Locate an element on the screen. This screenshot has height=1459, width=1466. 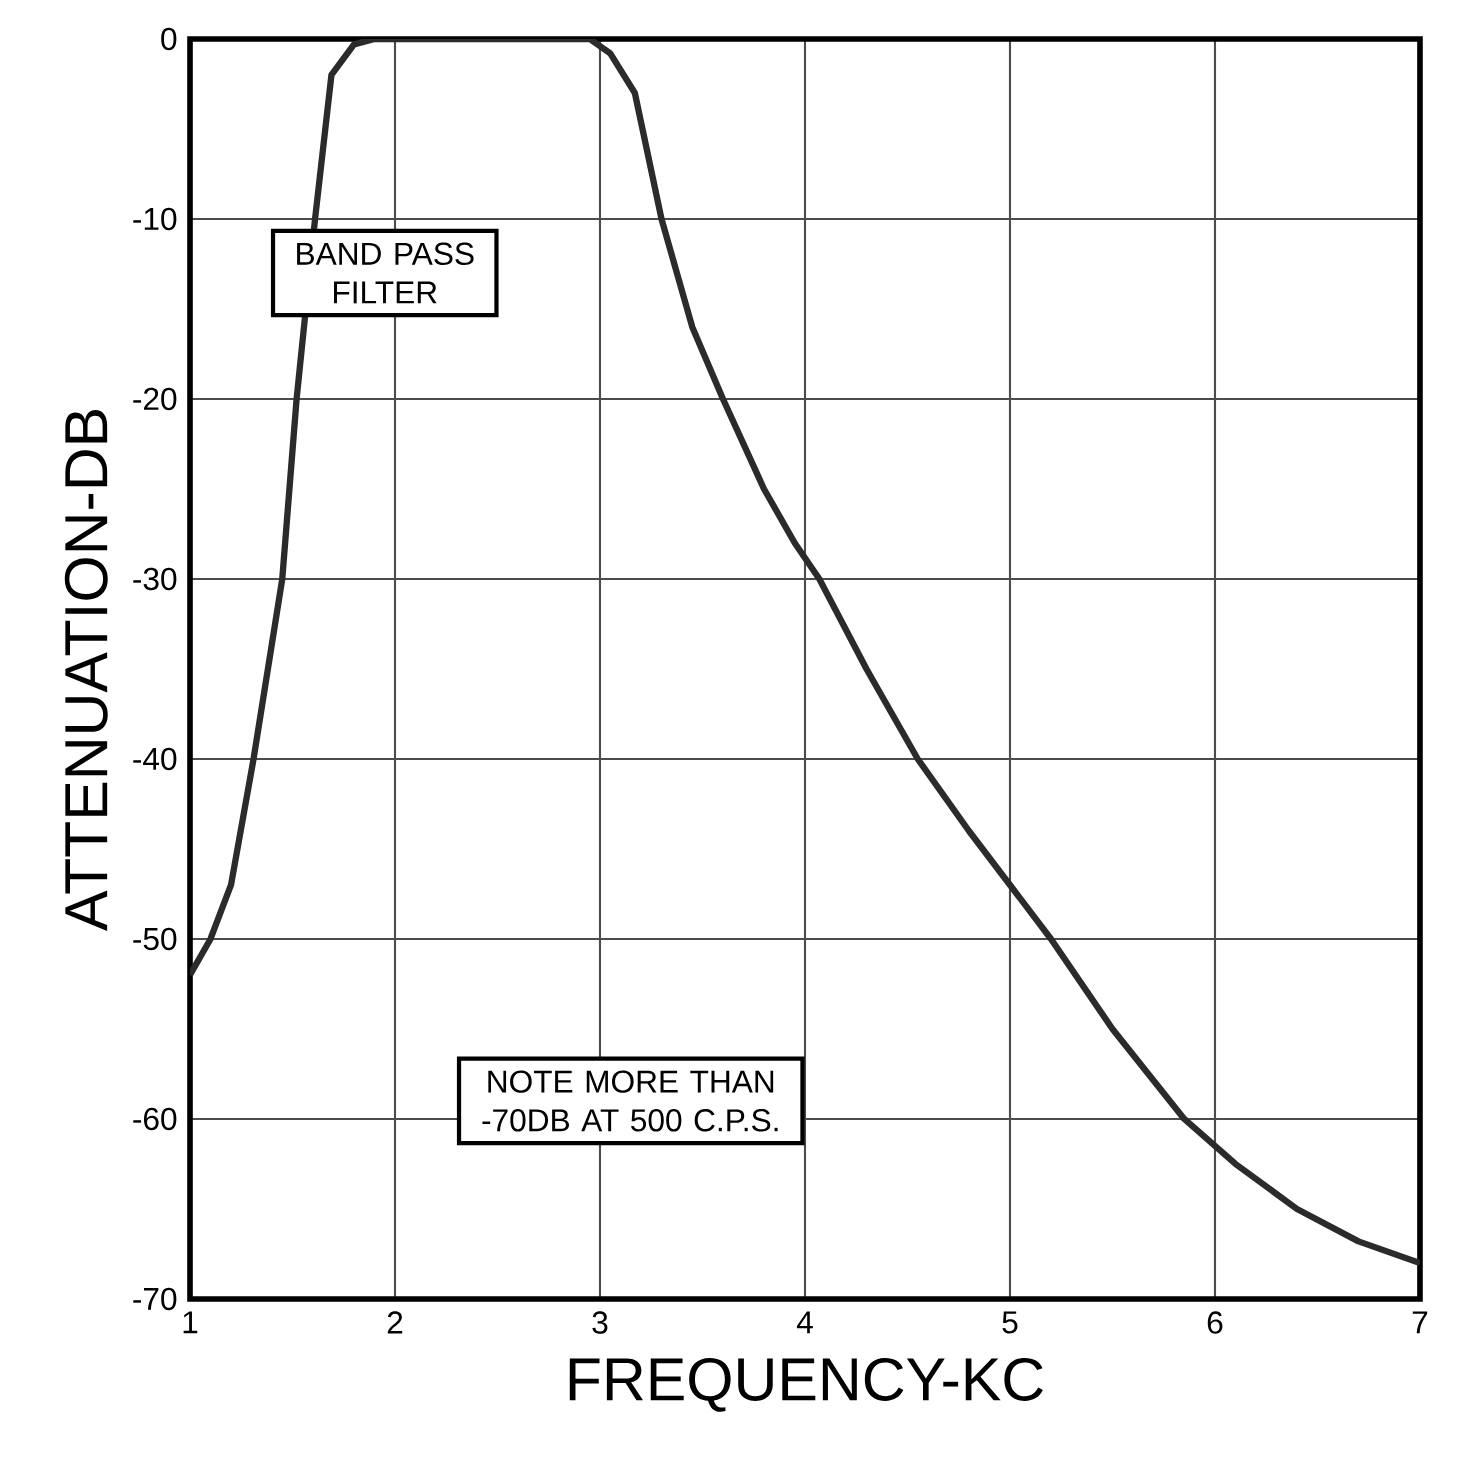
y-tick-label: -10 is located at coordinates (155, 219).